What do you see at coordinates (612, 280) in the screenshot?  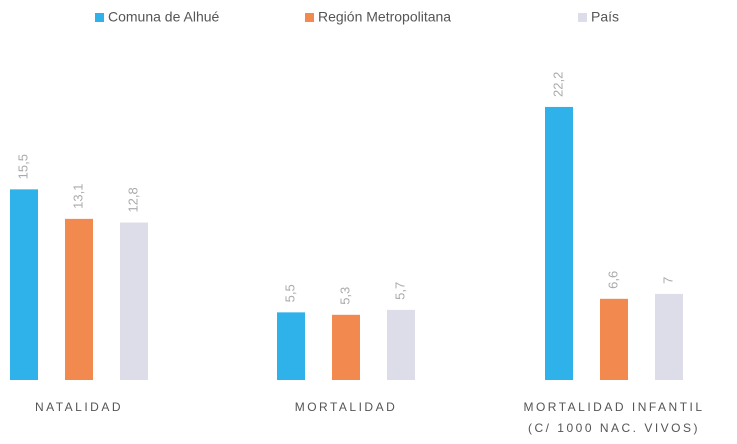 I see `value-label: 6,6` at bounding box center [612, 280].